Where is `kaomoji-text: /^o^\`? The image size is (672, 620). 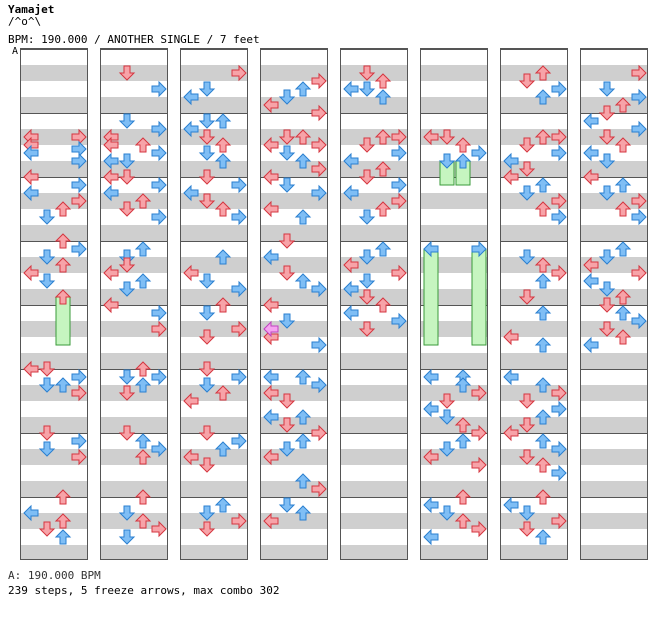 kaomoji-text: /^o^\ is located at coordinates (25, 21).